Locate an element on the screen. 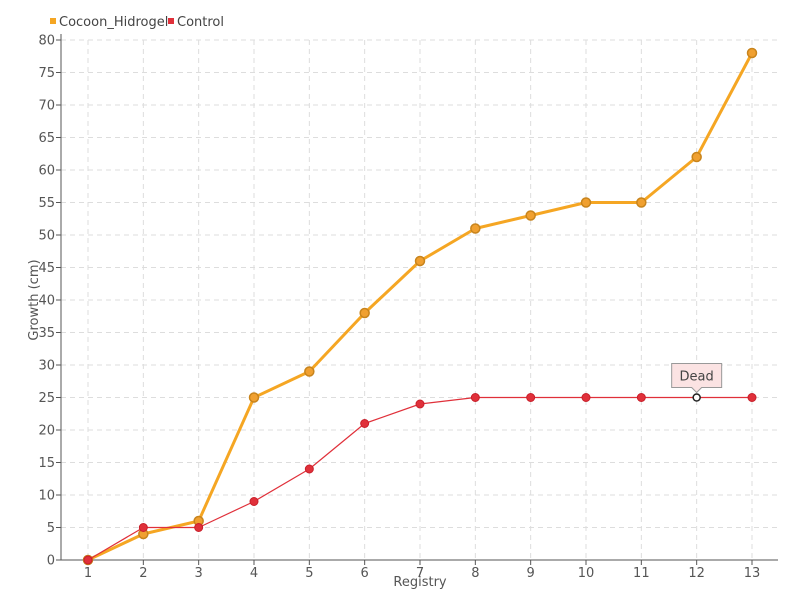 The image size is (800, 600). y-tick-label: 60 is located at coordinates (46, 171).